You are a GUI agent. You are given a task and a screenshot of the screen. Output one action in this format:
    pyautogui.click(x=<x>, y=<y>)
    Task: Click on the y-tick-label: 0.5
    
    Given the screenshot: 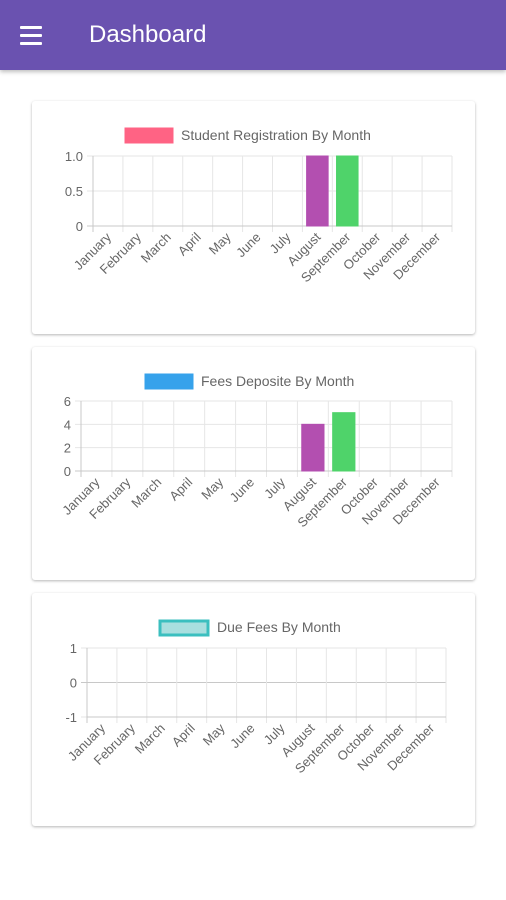 What is the action you would take?
    pyautogui.click(x=74, y=191)
    